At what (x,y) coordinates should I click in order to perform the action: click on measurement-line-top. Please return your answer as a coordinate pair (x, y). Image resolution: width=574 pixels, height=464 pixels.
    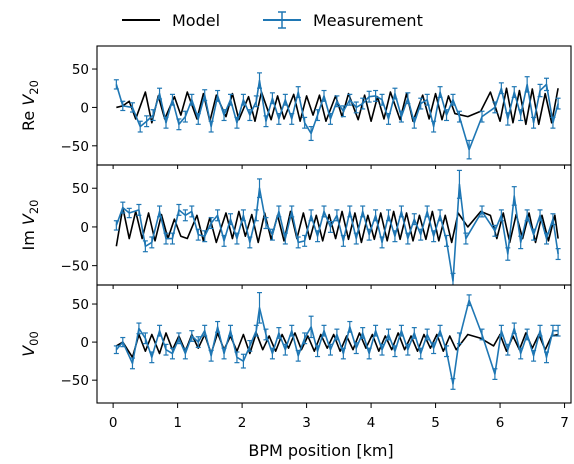
    Looking at the image, I should click on (337, 115).